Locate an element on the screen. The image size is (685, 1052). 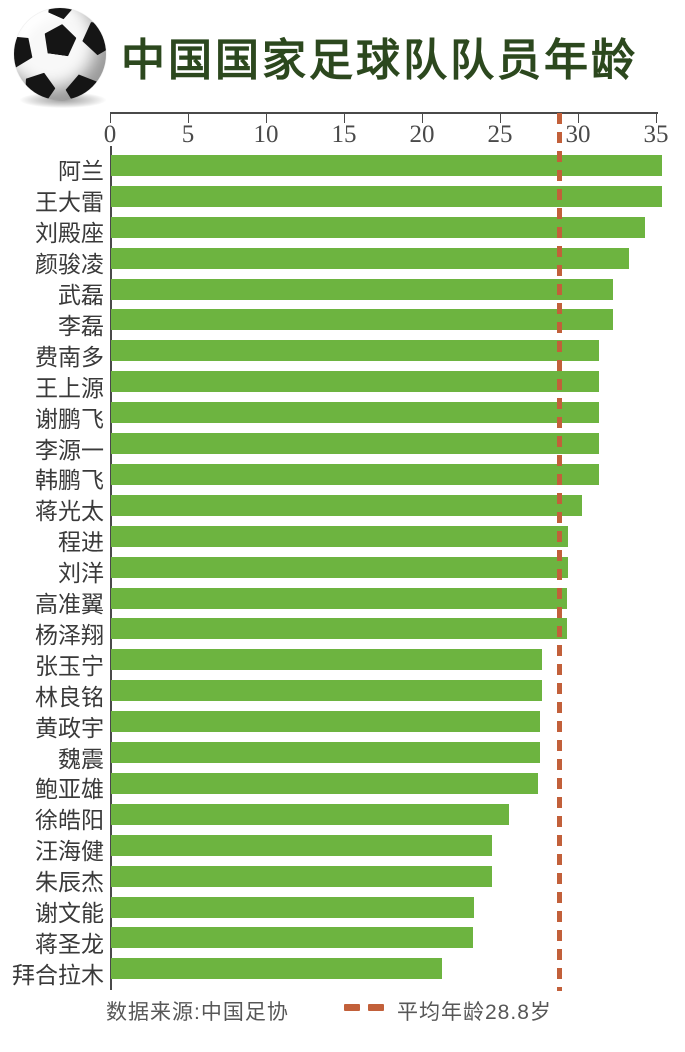
player-name-label: 王大雷 is located at coordinates (69, 203).